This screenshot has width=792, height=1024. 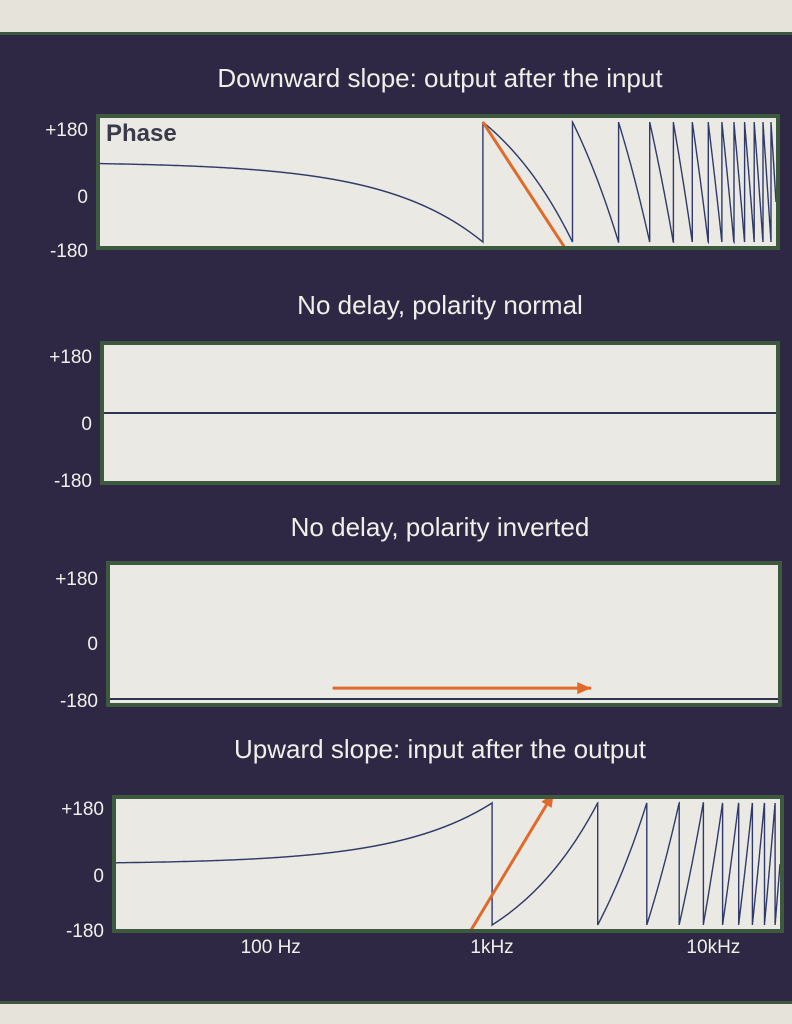 What do you see at coordinates (86, 424) in the screenshot?
I see `panel-2-ytick-label: 0` at bounding box center [86, 424].